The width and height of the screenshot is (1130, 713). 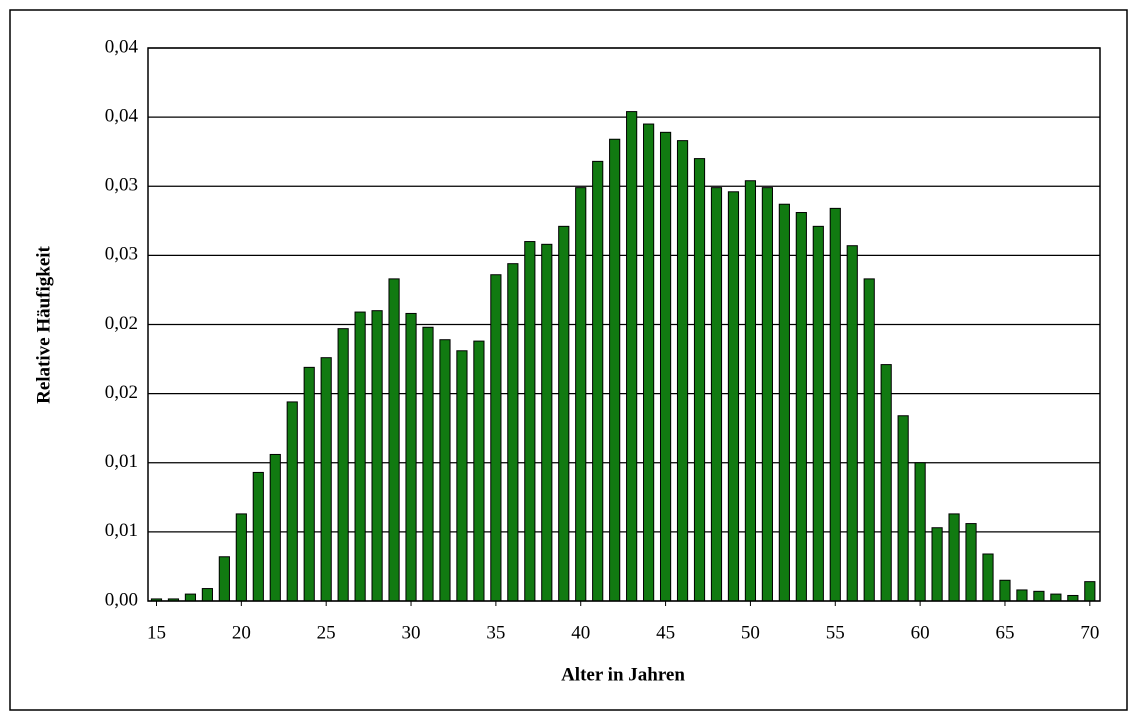 I want to click on x-tick-label: 50, so click(x=750, y=632).